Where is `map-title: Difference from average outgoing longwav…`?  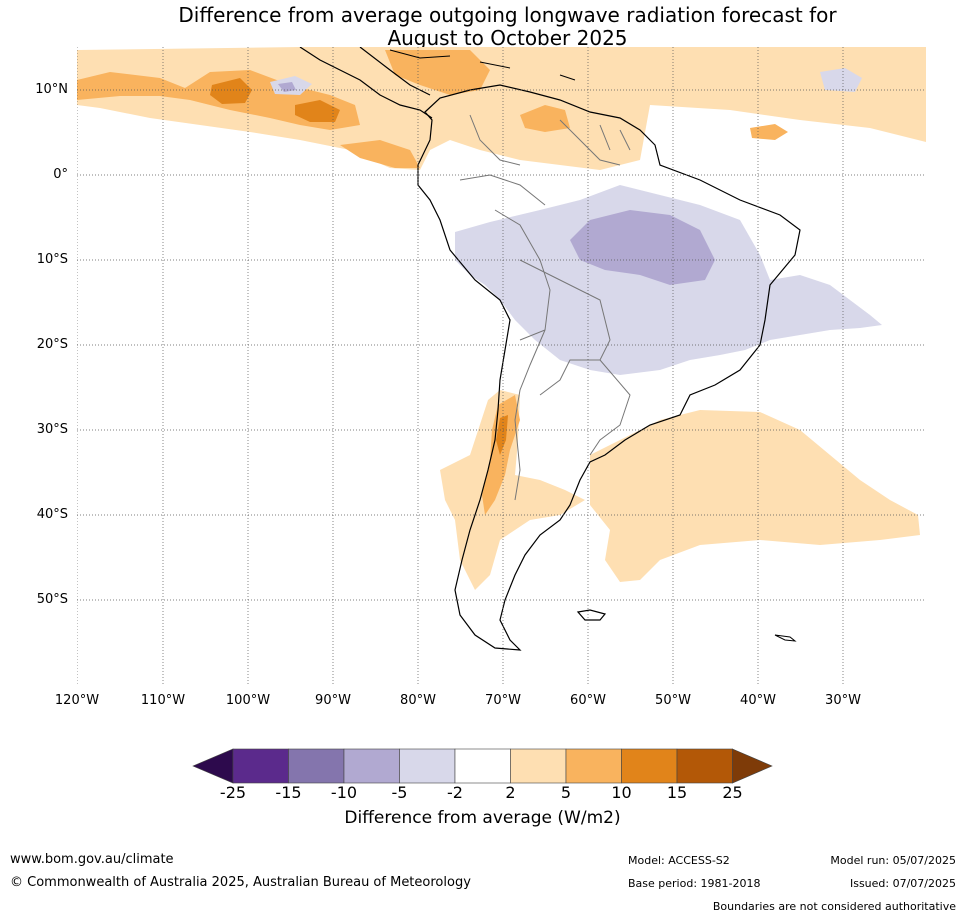
map-title: Difference from average outgoing longwav… is located at coordinates (482, 27).